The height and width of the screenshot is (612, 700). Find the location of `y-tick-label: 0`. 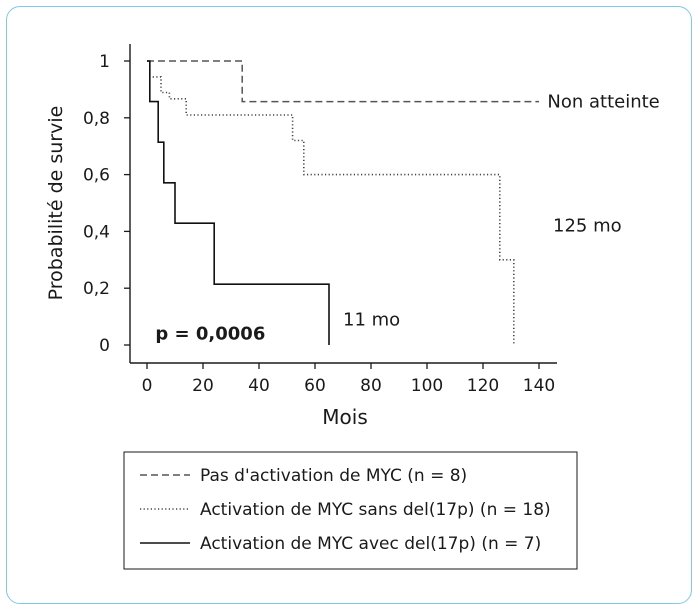

y-tick-label: 0 is located at coordinates (104, 346).